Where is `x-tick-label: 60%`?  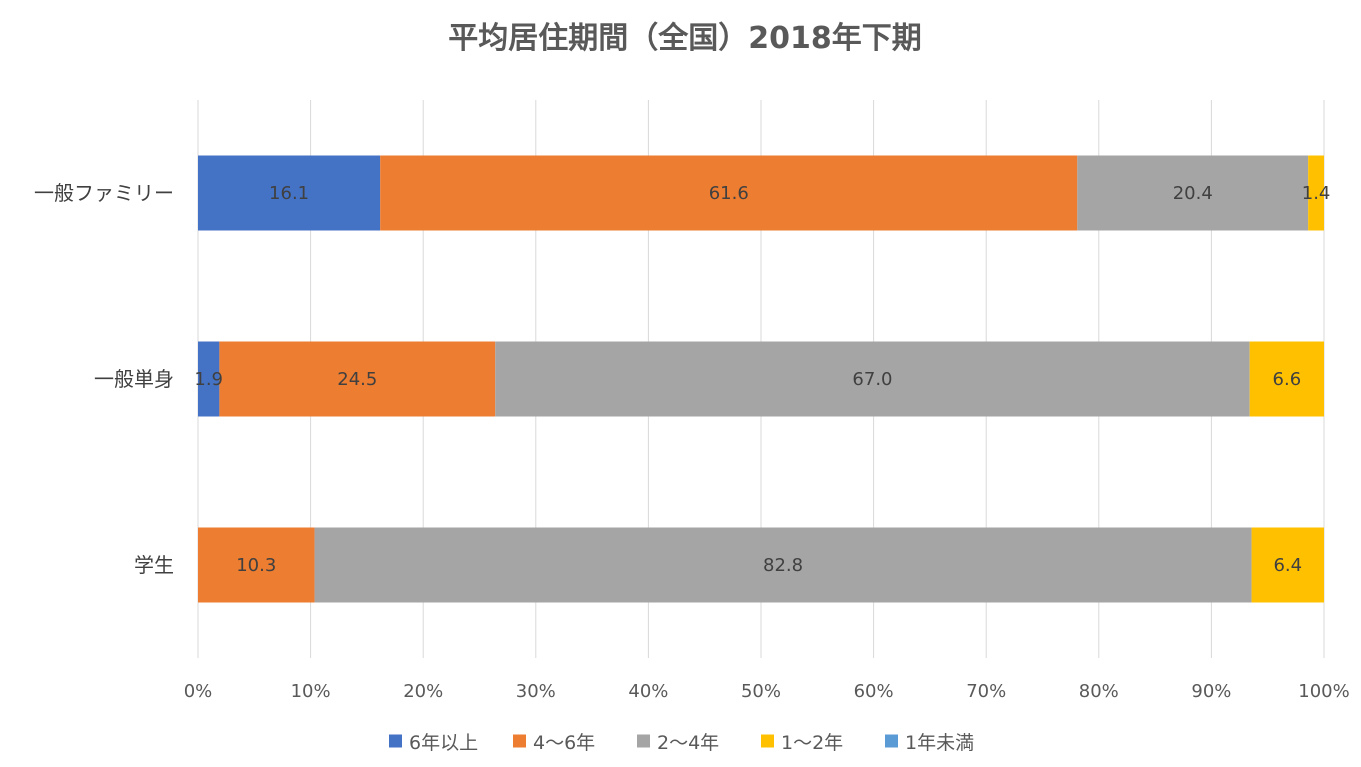 x-tick-label: 60% is located at coordinates (874, 691).